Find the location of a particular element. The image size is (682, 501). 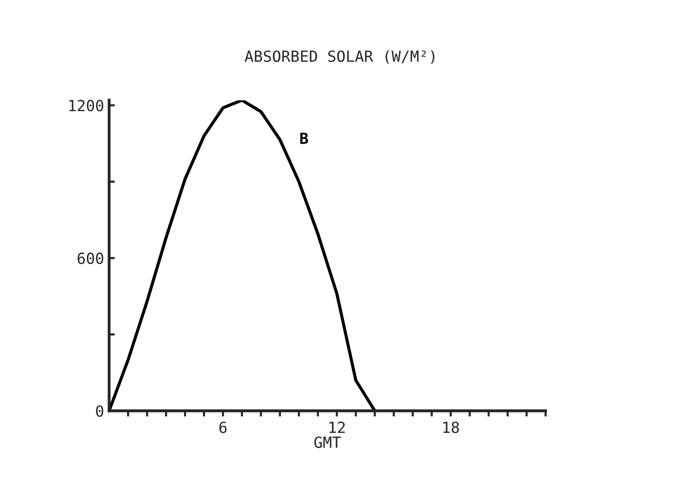

x-tick-label: 6 is located at coordinates (223, 428).